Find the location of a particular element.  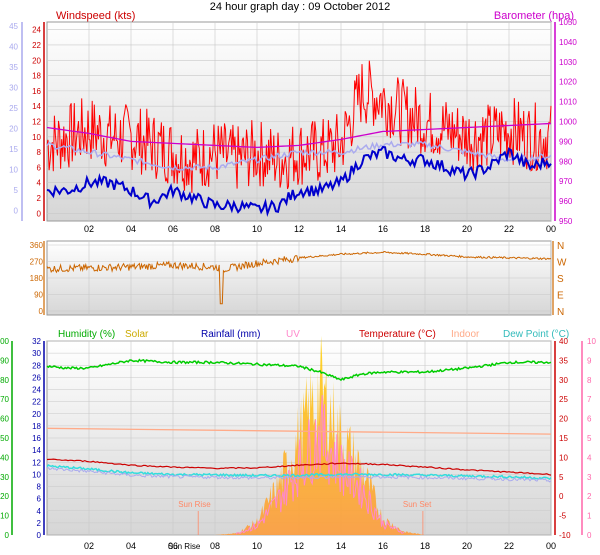

legend-humidity: Humidity (%) is located at coordinates (86, 334).